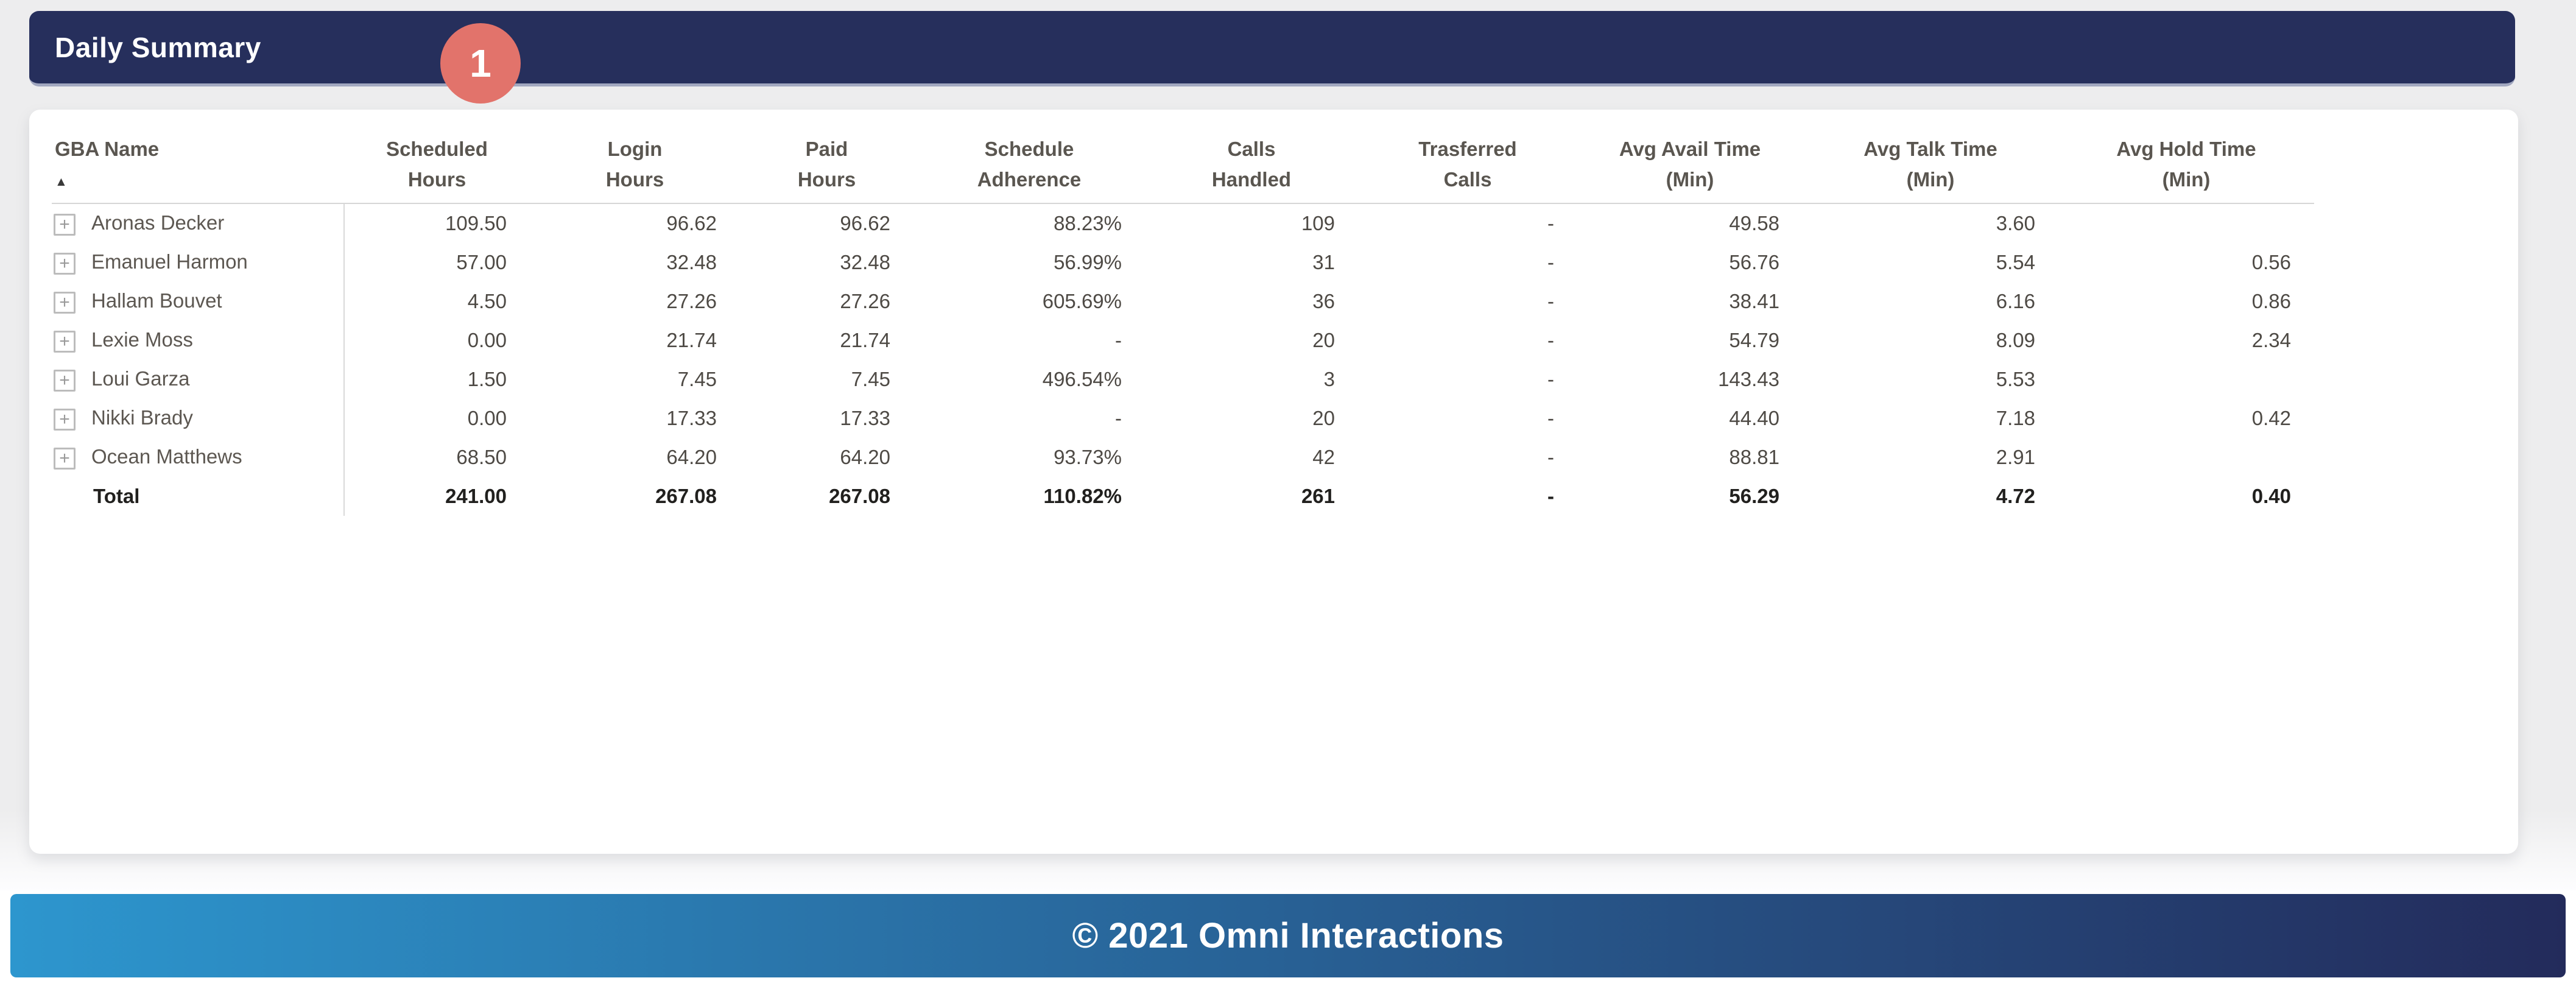 The height and width of the screenshot is (1003, 2576). Describe the element at coordinates (865, 262) in the screenshot. I see `cell-paid-hours: 32.48` at that location.